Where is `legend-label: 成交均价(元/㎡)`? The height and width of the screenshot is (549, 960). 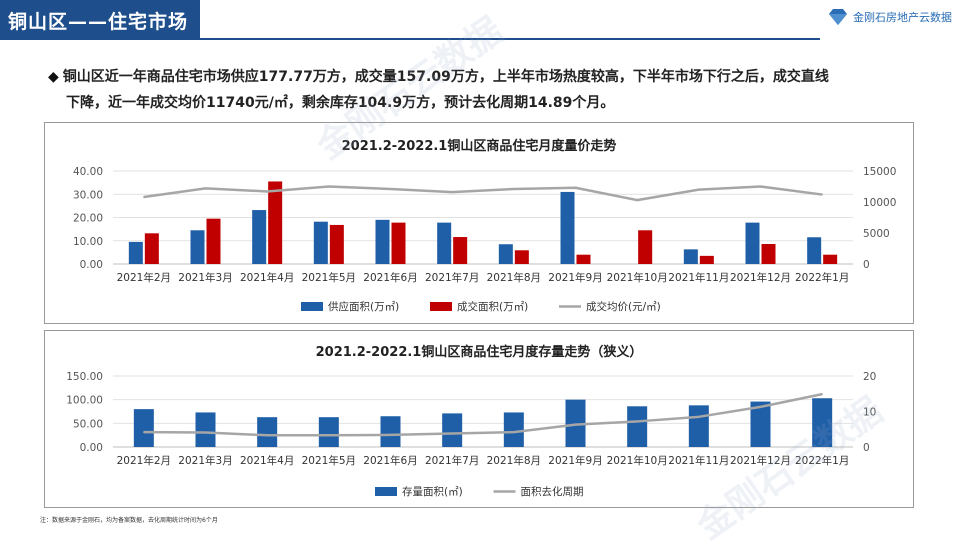
legend-label: 成交均价(元/㎡) is located at coordinates (623, 306).